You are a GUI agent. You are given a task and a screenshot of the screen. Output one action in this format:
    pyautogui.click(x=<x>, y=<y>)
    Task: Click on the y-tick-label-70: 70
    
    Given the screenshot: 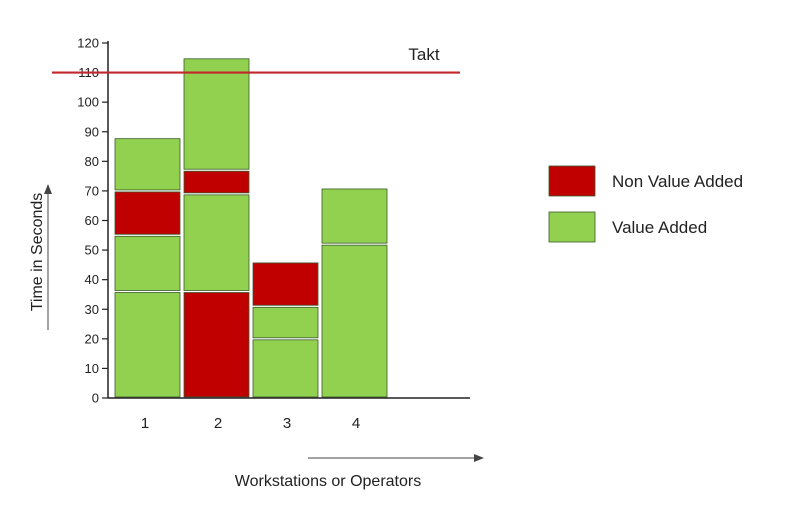 What is the action you would take?
    pyautogui.click(x=92, y=190)
    